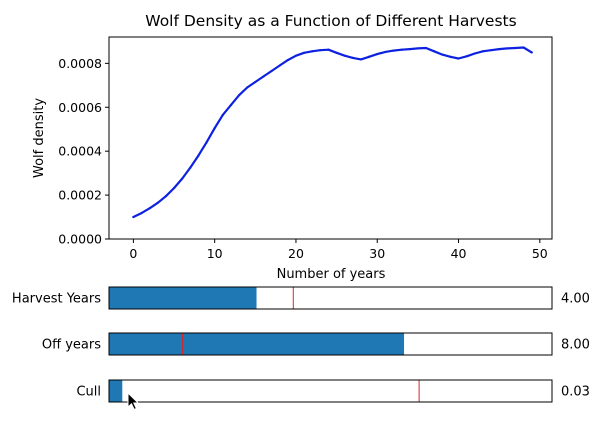 Image resolution: width=600 pixels, height=421 pixels. Describe the element at coordinates (39, 138) in the screenshot. I see `y-axis-label: Wolf density` at that location.